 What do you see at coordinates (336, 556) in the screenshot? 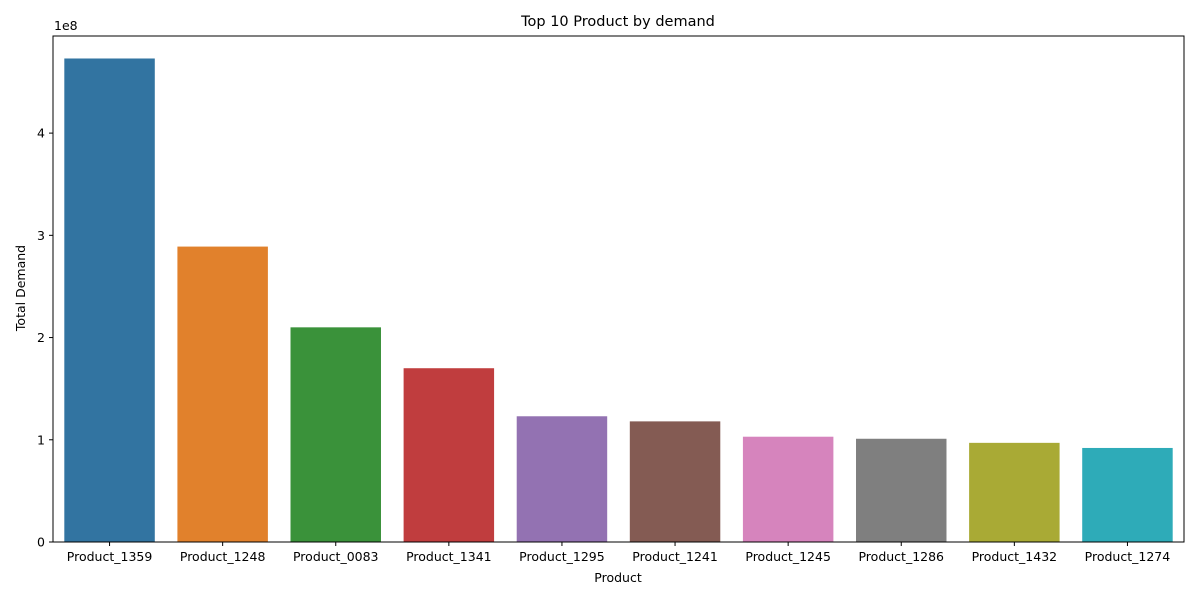
I see `x-tick-label: Product_0083` at bounding box center [336, 556].